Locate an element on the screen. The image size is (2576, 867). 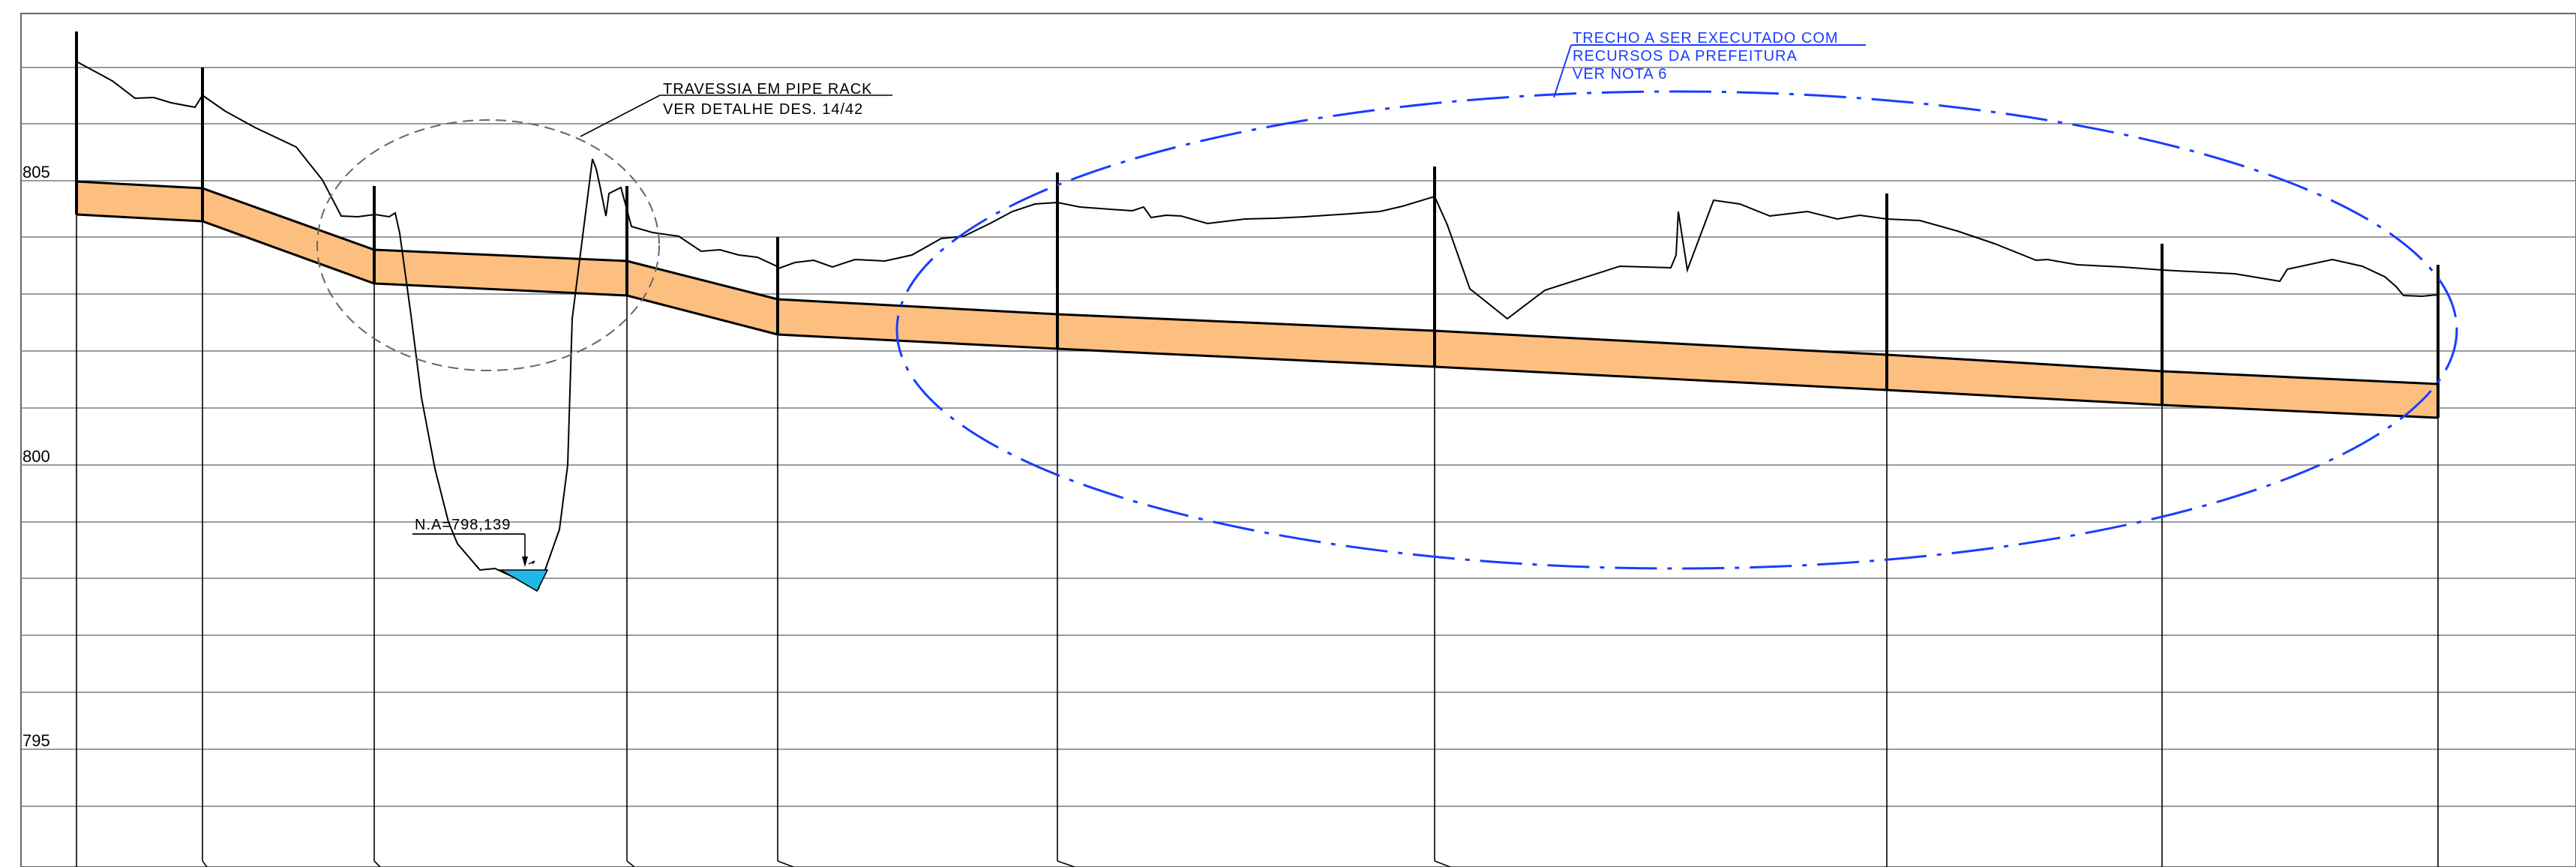
elevation-label-805: 805 is located at coordinates (36, 172).